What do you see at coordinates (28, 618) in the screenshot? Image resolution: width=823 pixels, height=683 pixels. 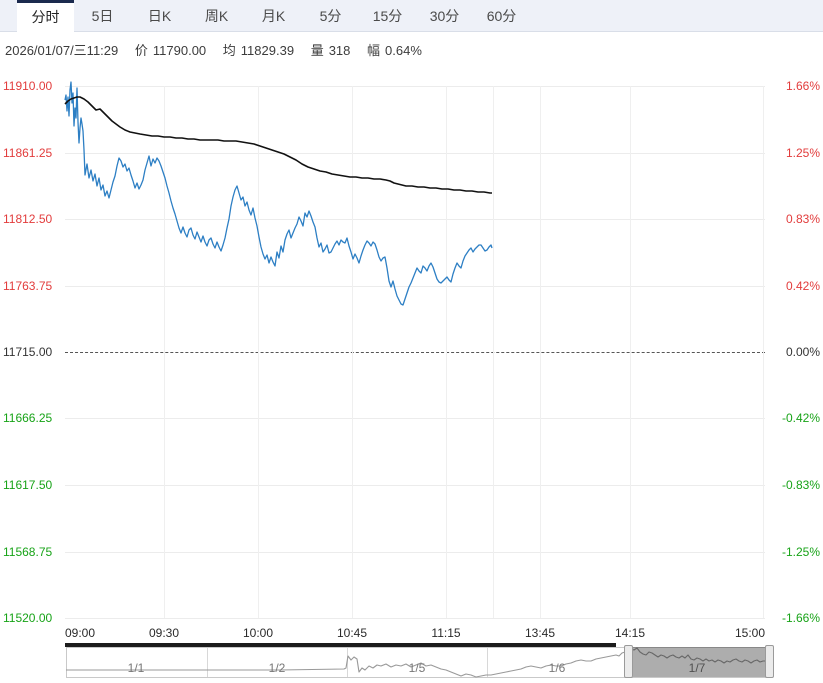 I see `left-axis-tick: 11520.00` at bounding box center [28, 618].